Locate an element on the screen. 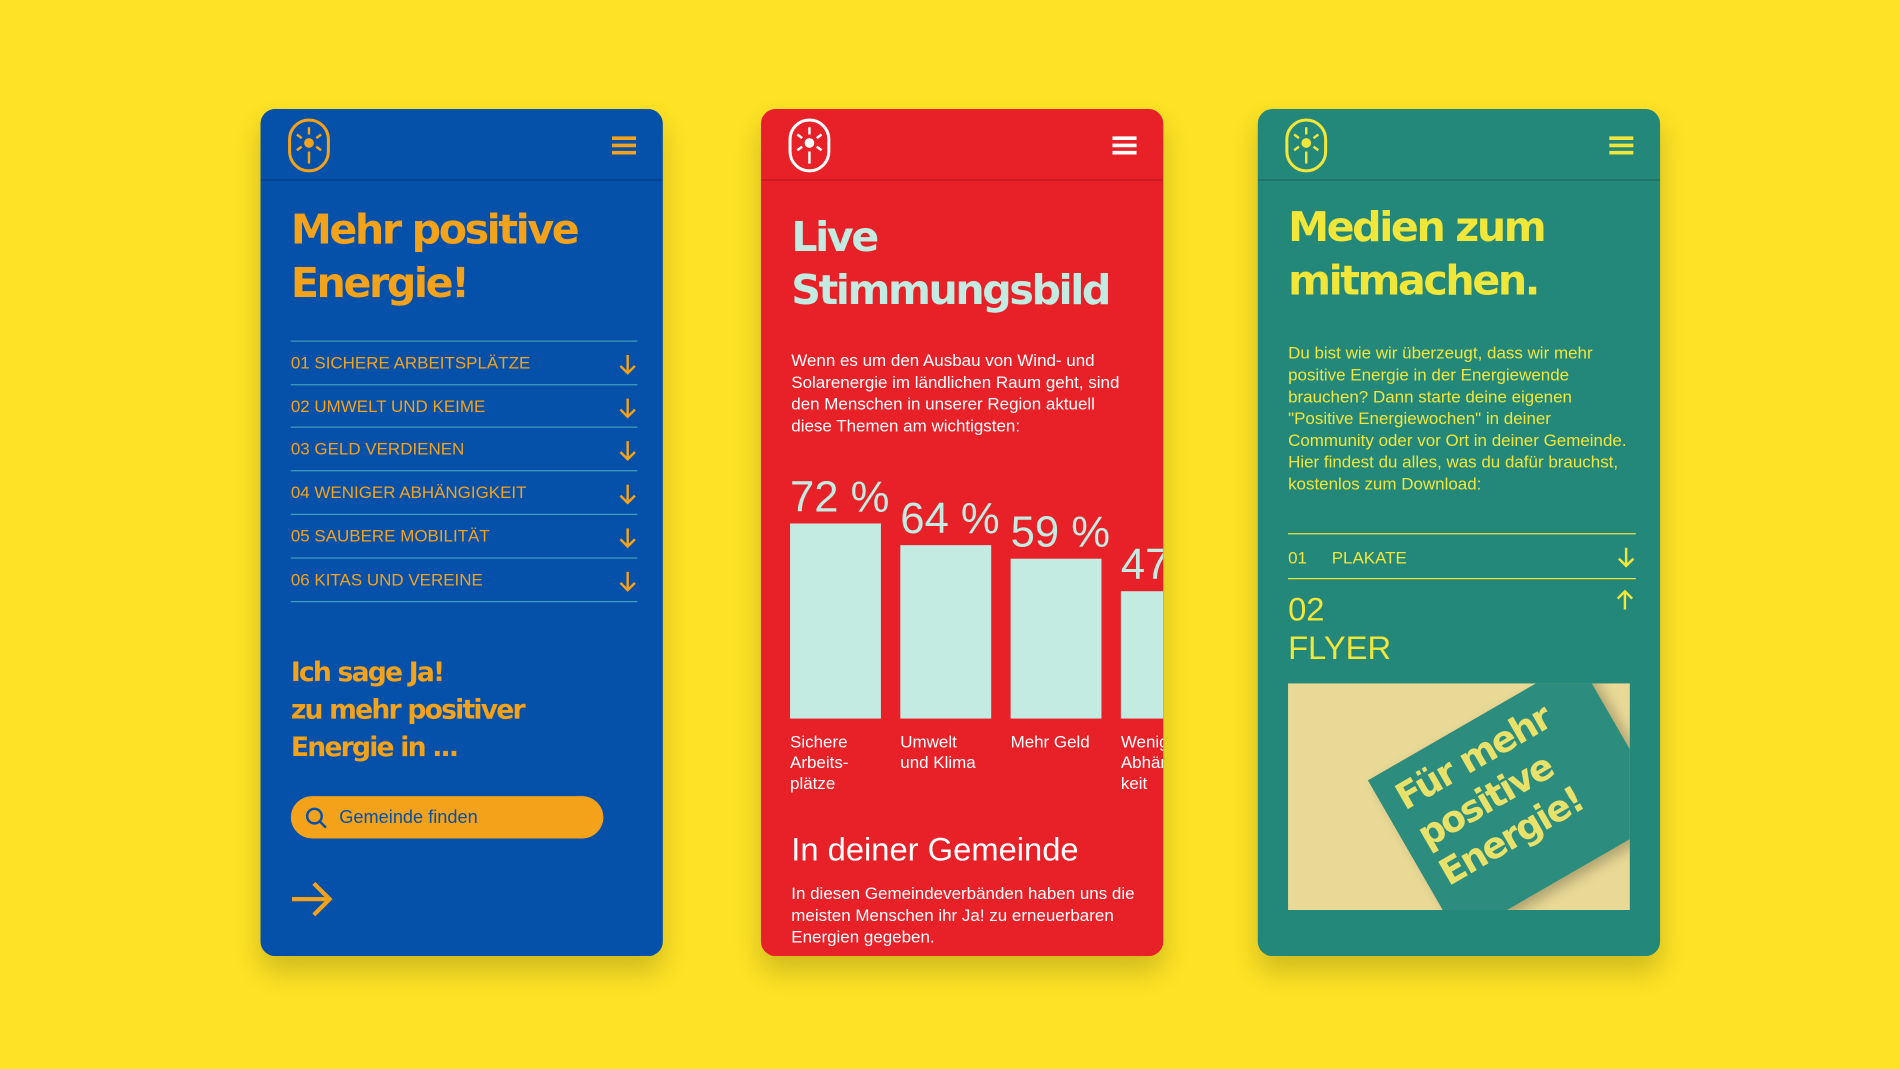 Image resolution: width=1900 pixels, height=1069 pixels. topic-label: 04 WENIGER ABHÄNGIGKEIT is located at coordinates (408, 492).